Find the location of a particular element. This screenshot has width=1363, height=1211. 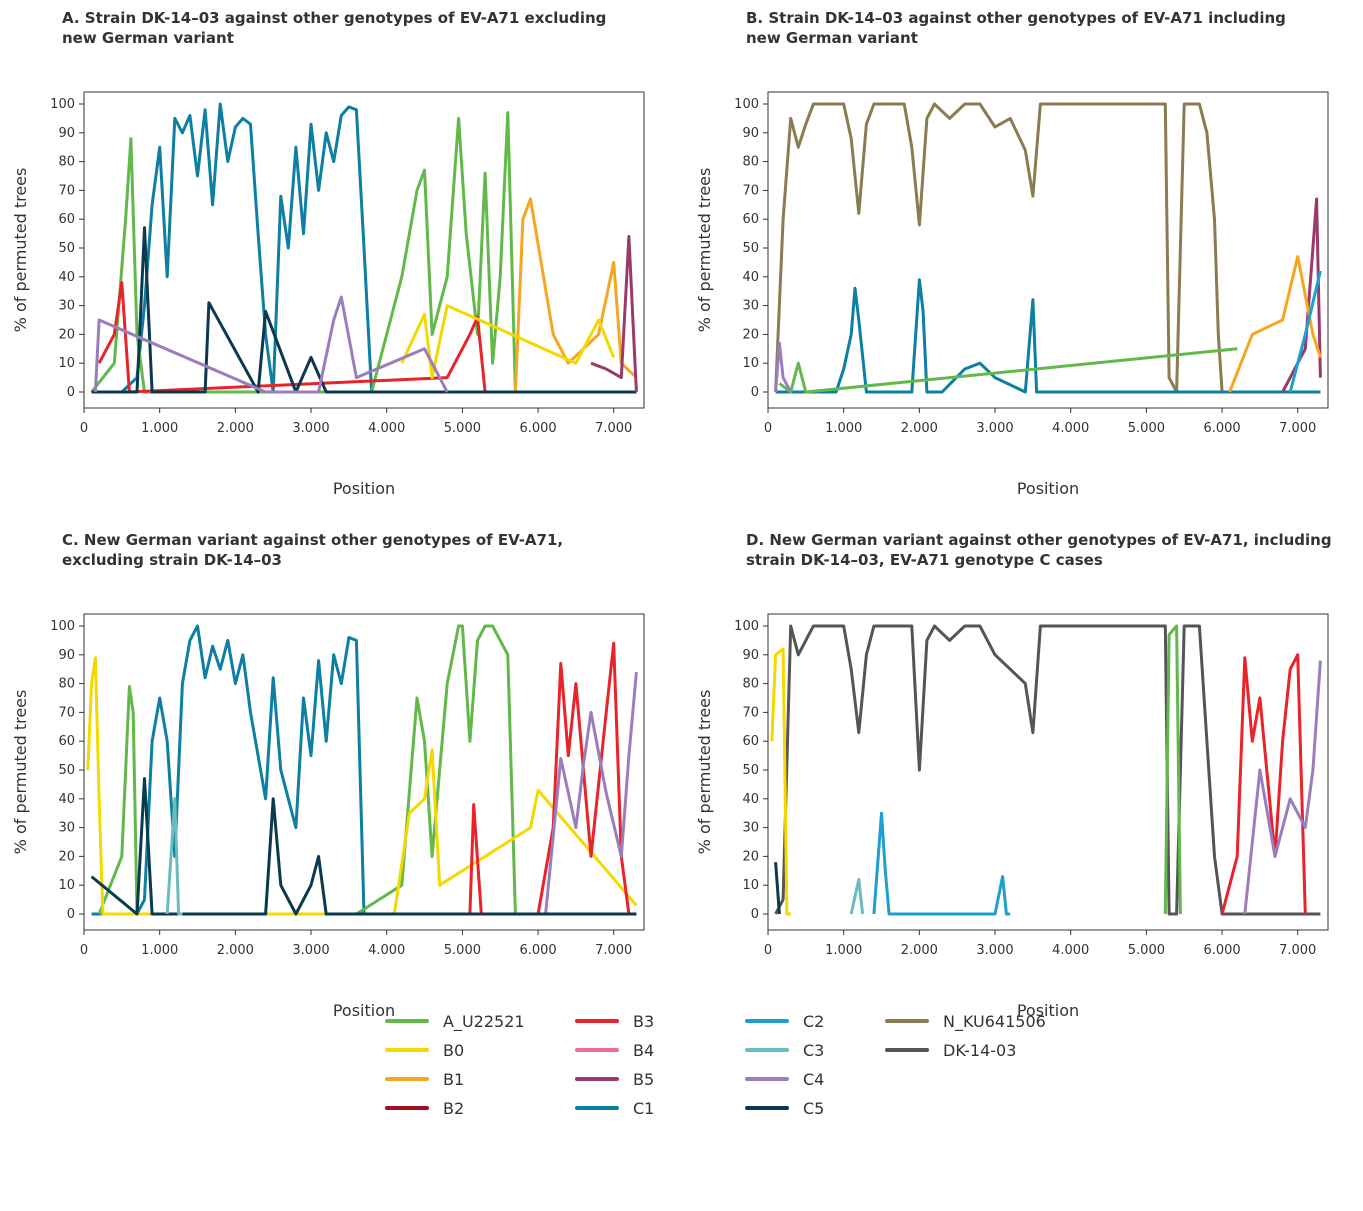

series-line-B3 is located at coordinates (1263, 784).